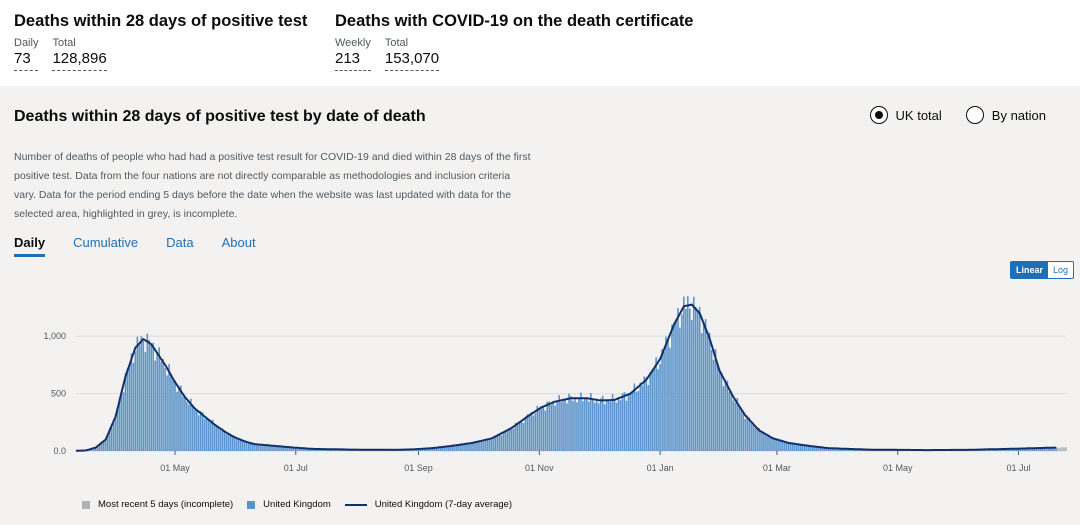 The height and width of the screenshot is (525, 1080). What do you see at coordinates (26, 60) in the screenshot?
I see `metric-value: 73` at bounding box center [26, 60].